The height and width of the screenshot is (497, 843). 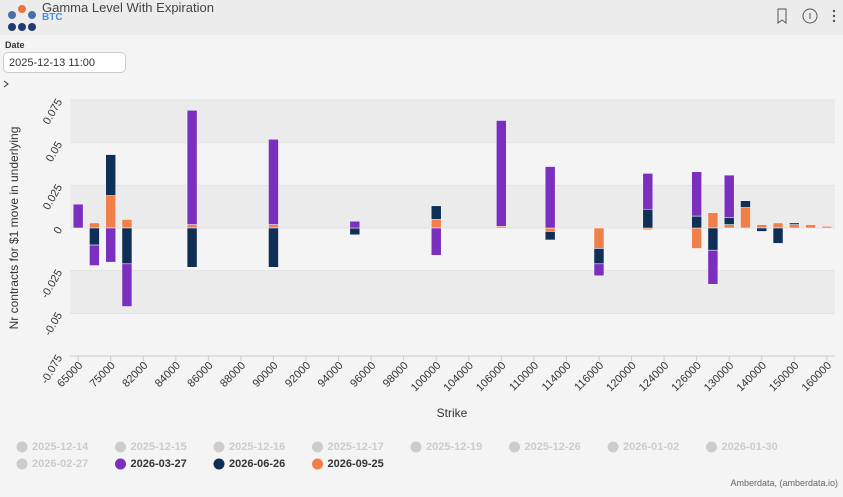 I want to click on x-tick-label: 100000, so click(x=426, y=377).